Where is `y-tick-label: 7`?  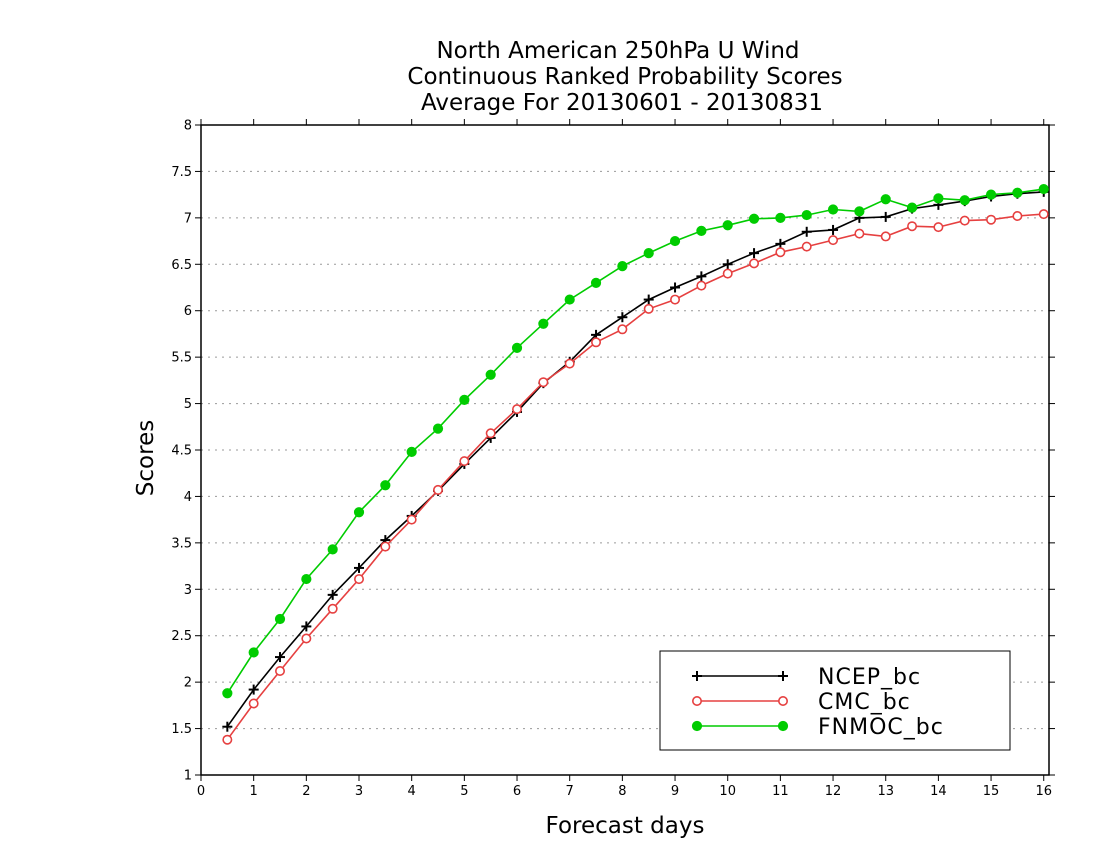 y-tick-label: 7 is located at coordinates (188, 218).